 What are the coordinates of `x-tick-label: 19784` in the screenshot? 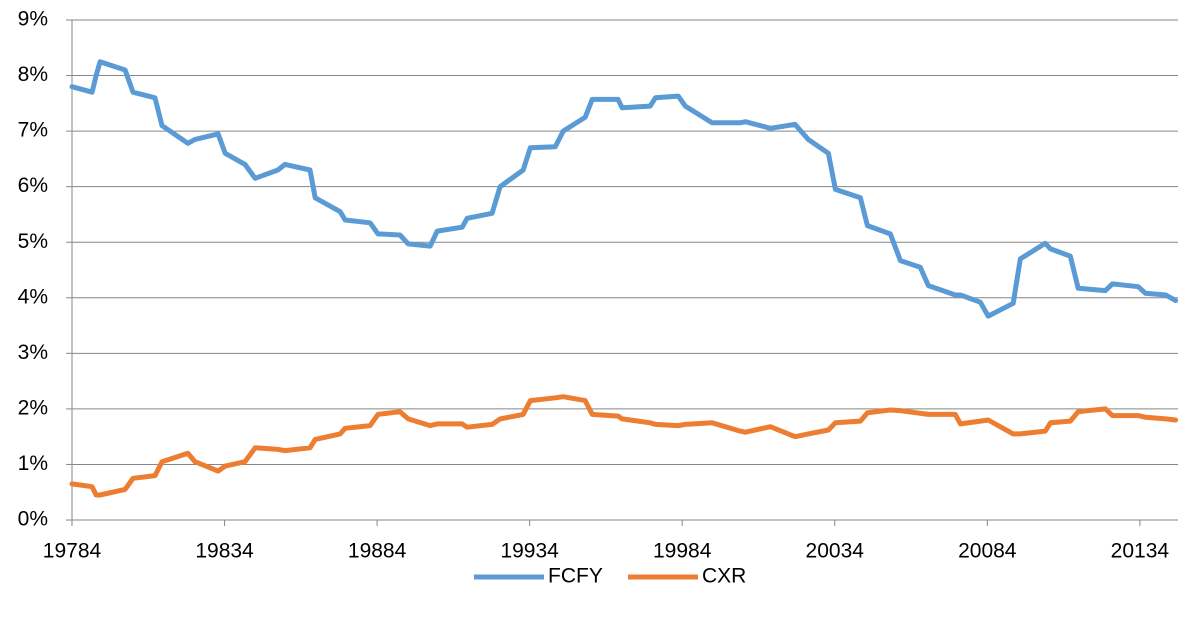 It's located at (72, 551).